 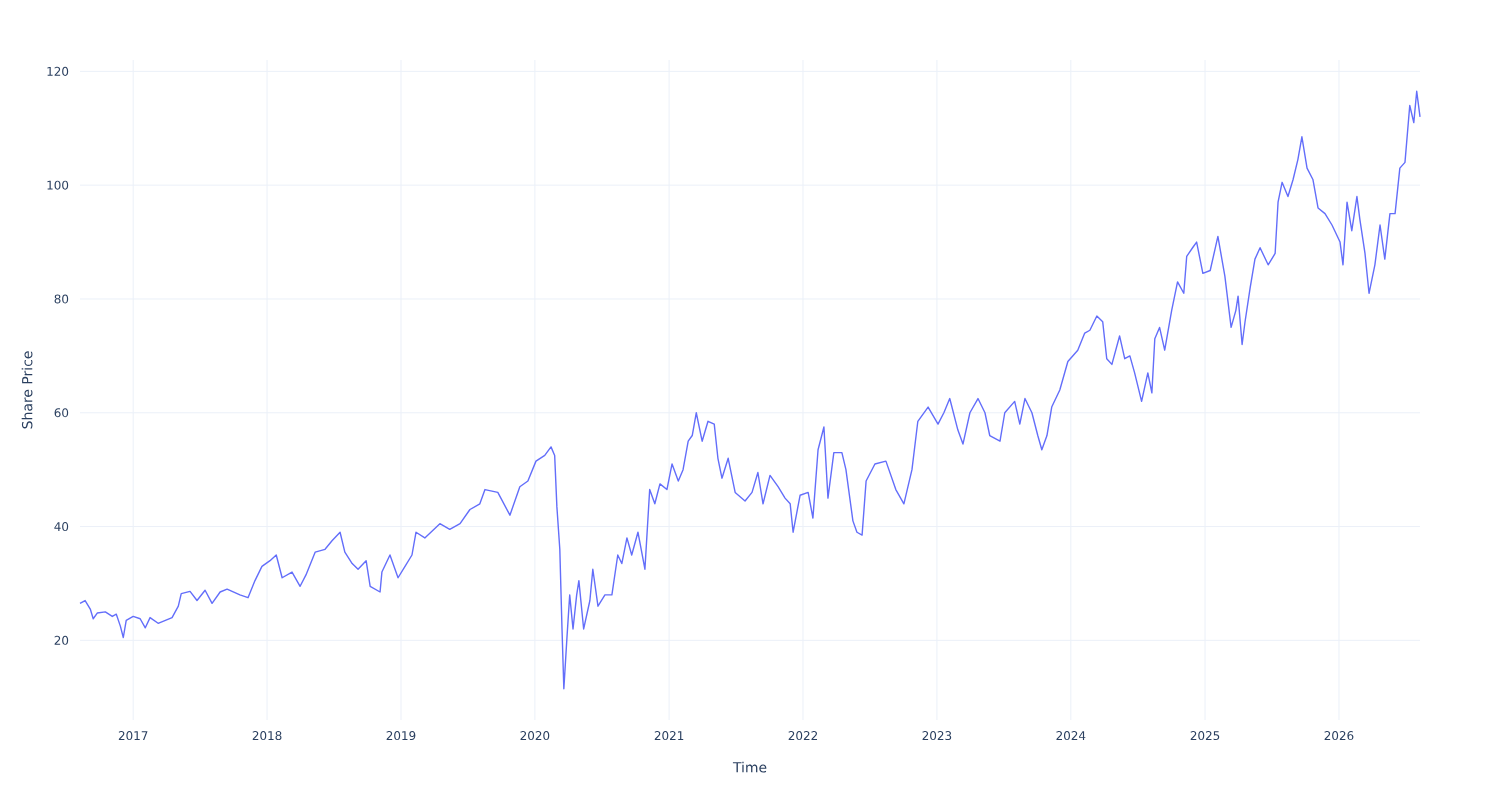 What do you see at coordinates (1205, 736) in the screenshot?
I see `x-tick-label: 2025` at bounding box center [1205, 736].